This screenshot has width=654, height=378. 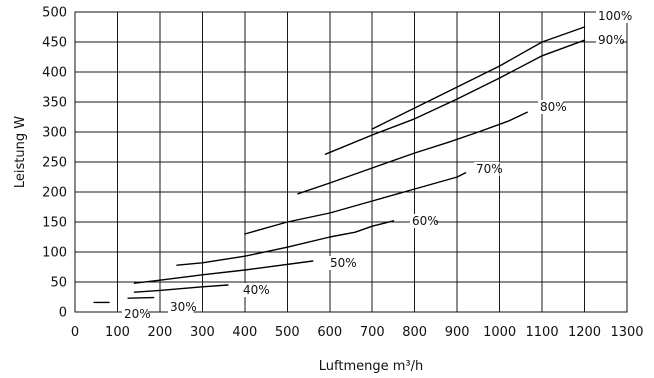 What do you see at coordinates (478, 78) in the screenshot?
I see `series-line-100pct` at bounding box center [478, 78].